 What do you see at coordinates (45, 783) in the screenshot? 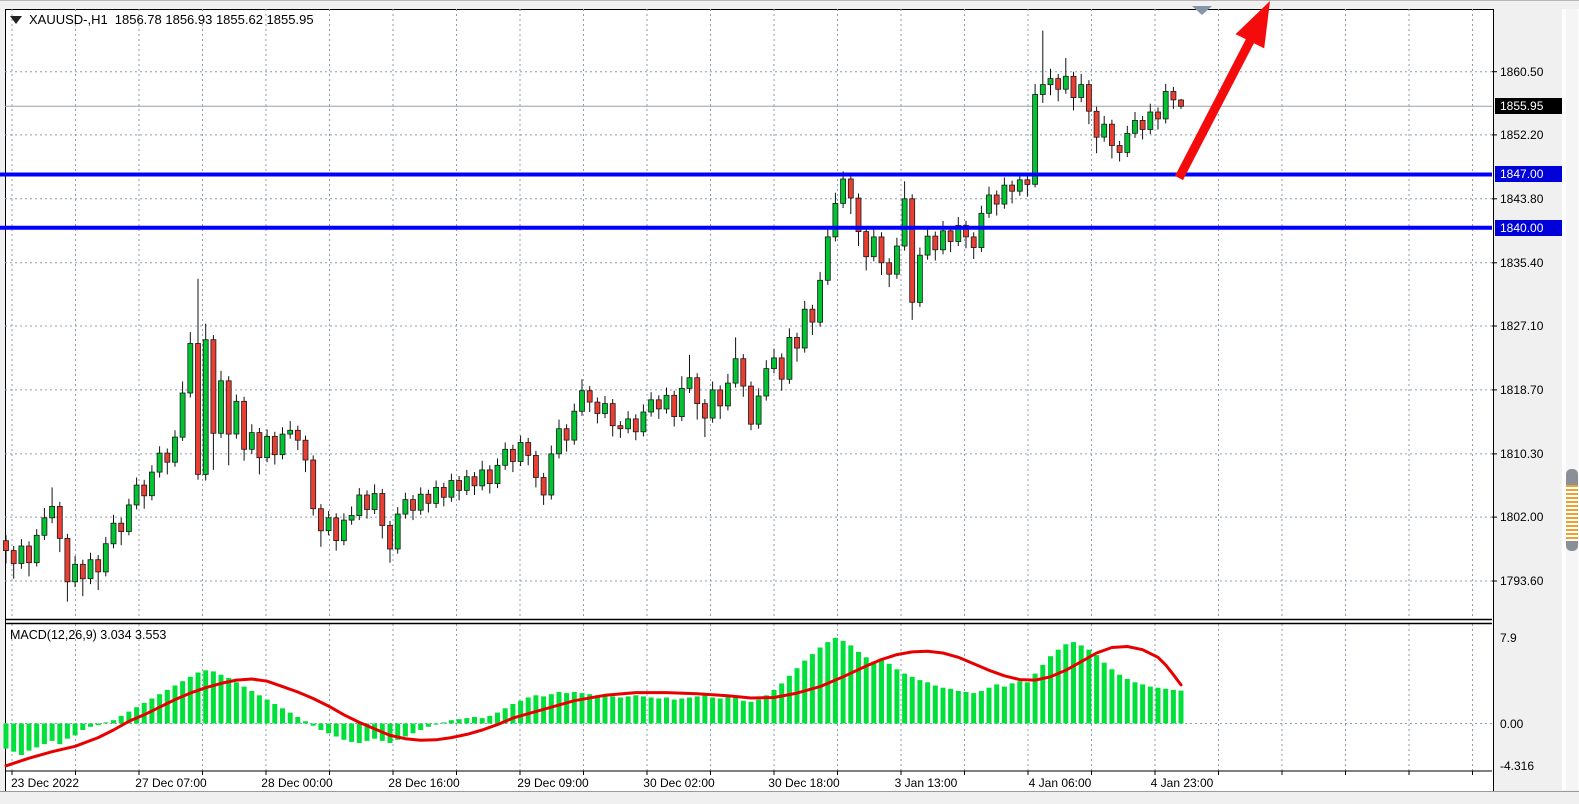
I see `time-axis-label: 23 Dec 2022` at bounding box center [45, 783].